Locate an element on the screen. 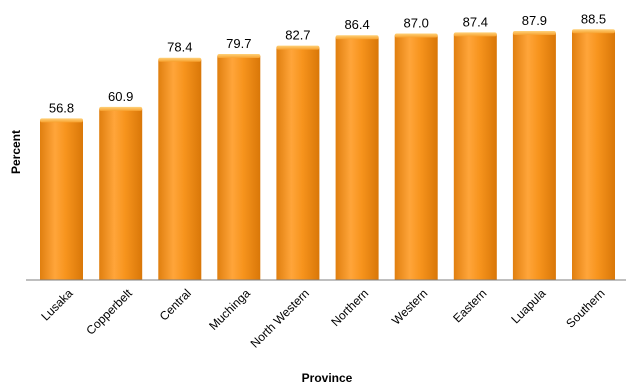 The height and width of the screenshot is (385, 627). bar-cap-eastern is located at coordinates (475, 34).